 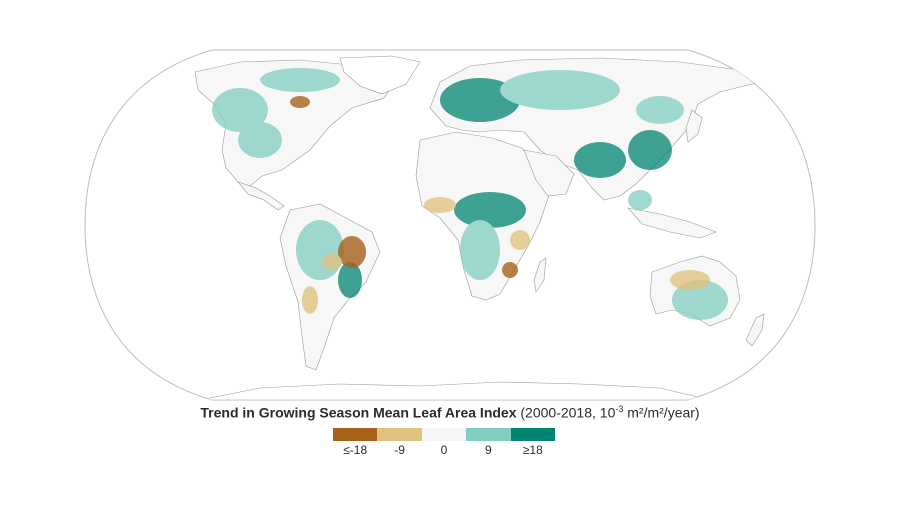 What do you see at coordinates (355, 450) in the screenshot?
I see `legend-tick-0: ≤-18` at bounding box center [355, 450].